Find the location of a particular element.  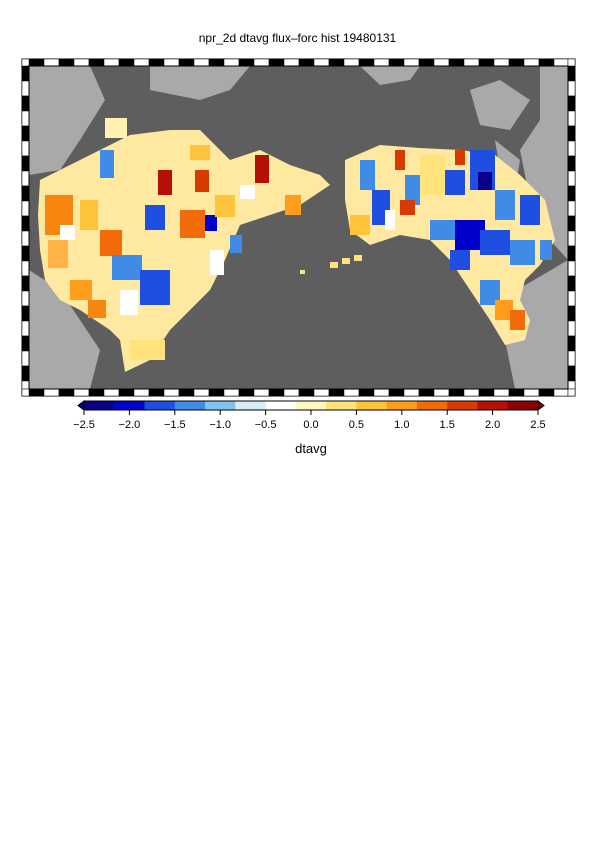

colorbar-tick-label: 0.5 is located at coordinates (356, 425).